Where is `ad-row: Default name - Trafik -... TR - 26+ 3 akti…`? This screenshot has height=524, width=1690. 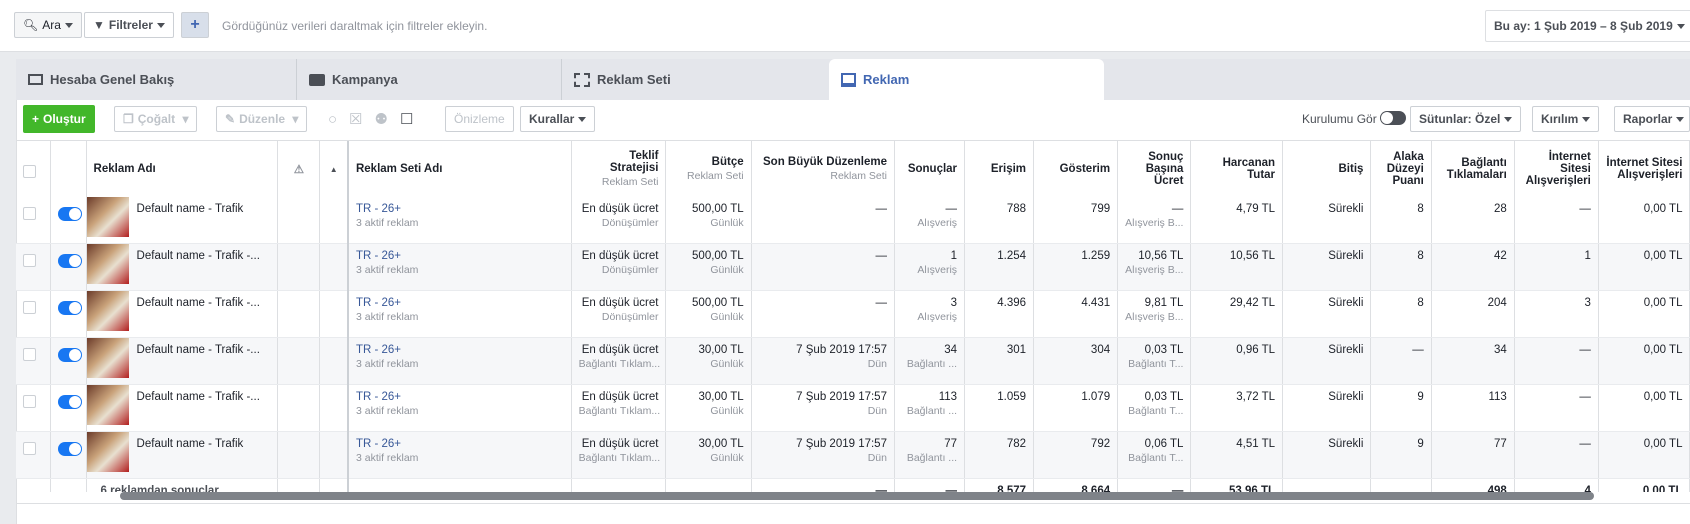
ad-row: Default name - Trafik -... TR - 26+ 3 akti… is located at coordinates (853, 314).